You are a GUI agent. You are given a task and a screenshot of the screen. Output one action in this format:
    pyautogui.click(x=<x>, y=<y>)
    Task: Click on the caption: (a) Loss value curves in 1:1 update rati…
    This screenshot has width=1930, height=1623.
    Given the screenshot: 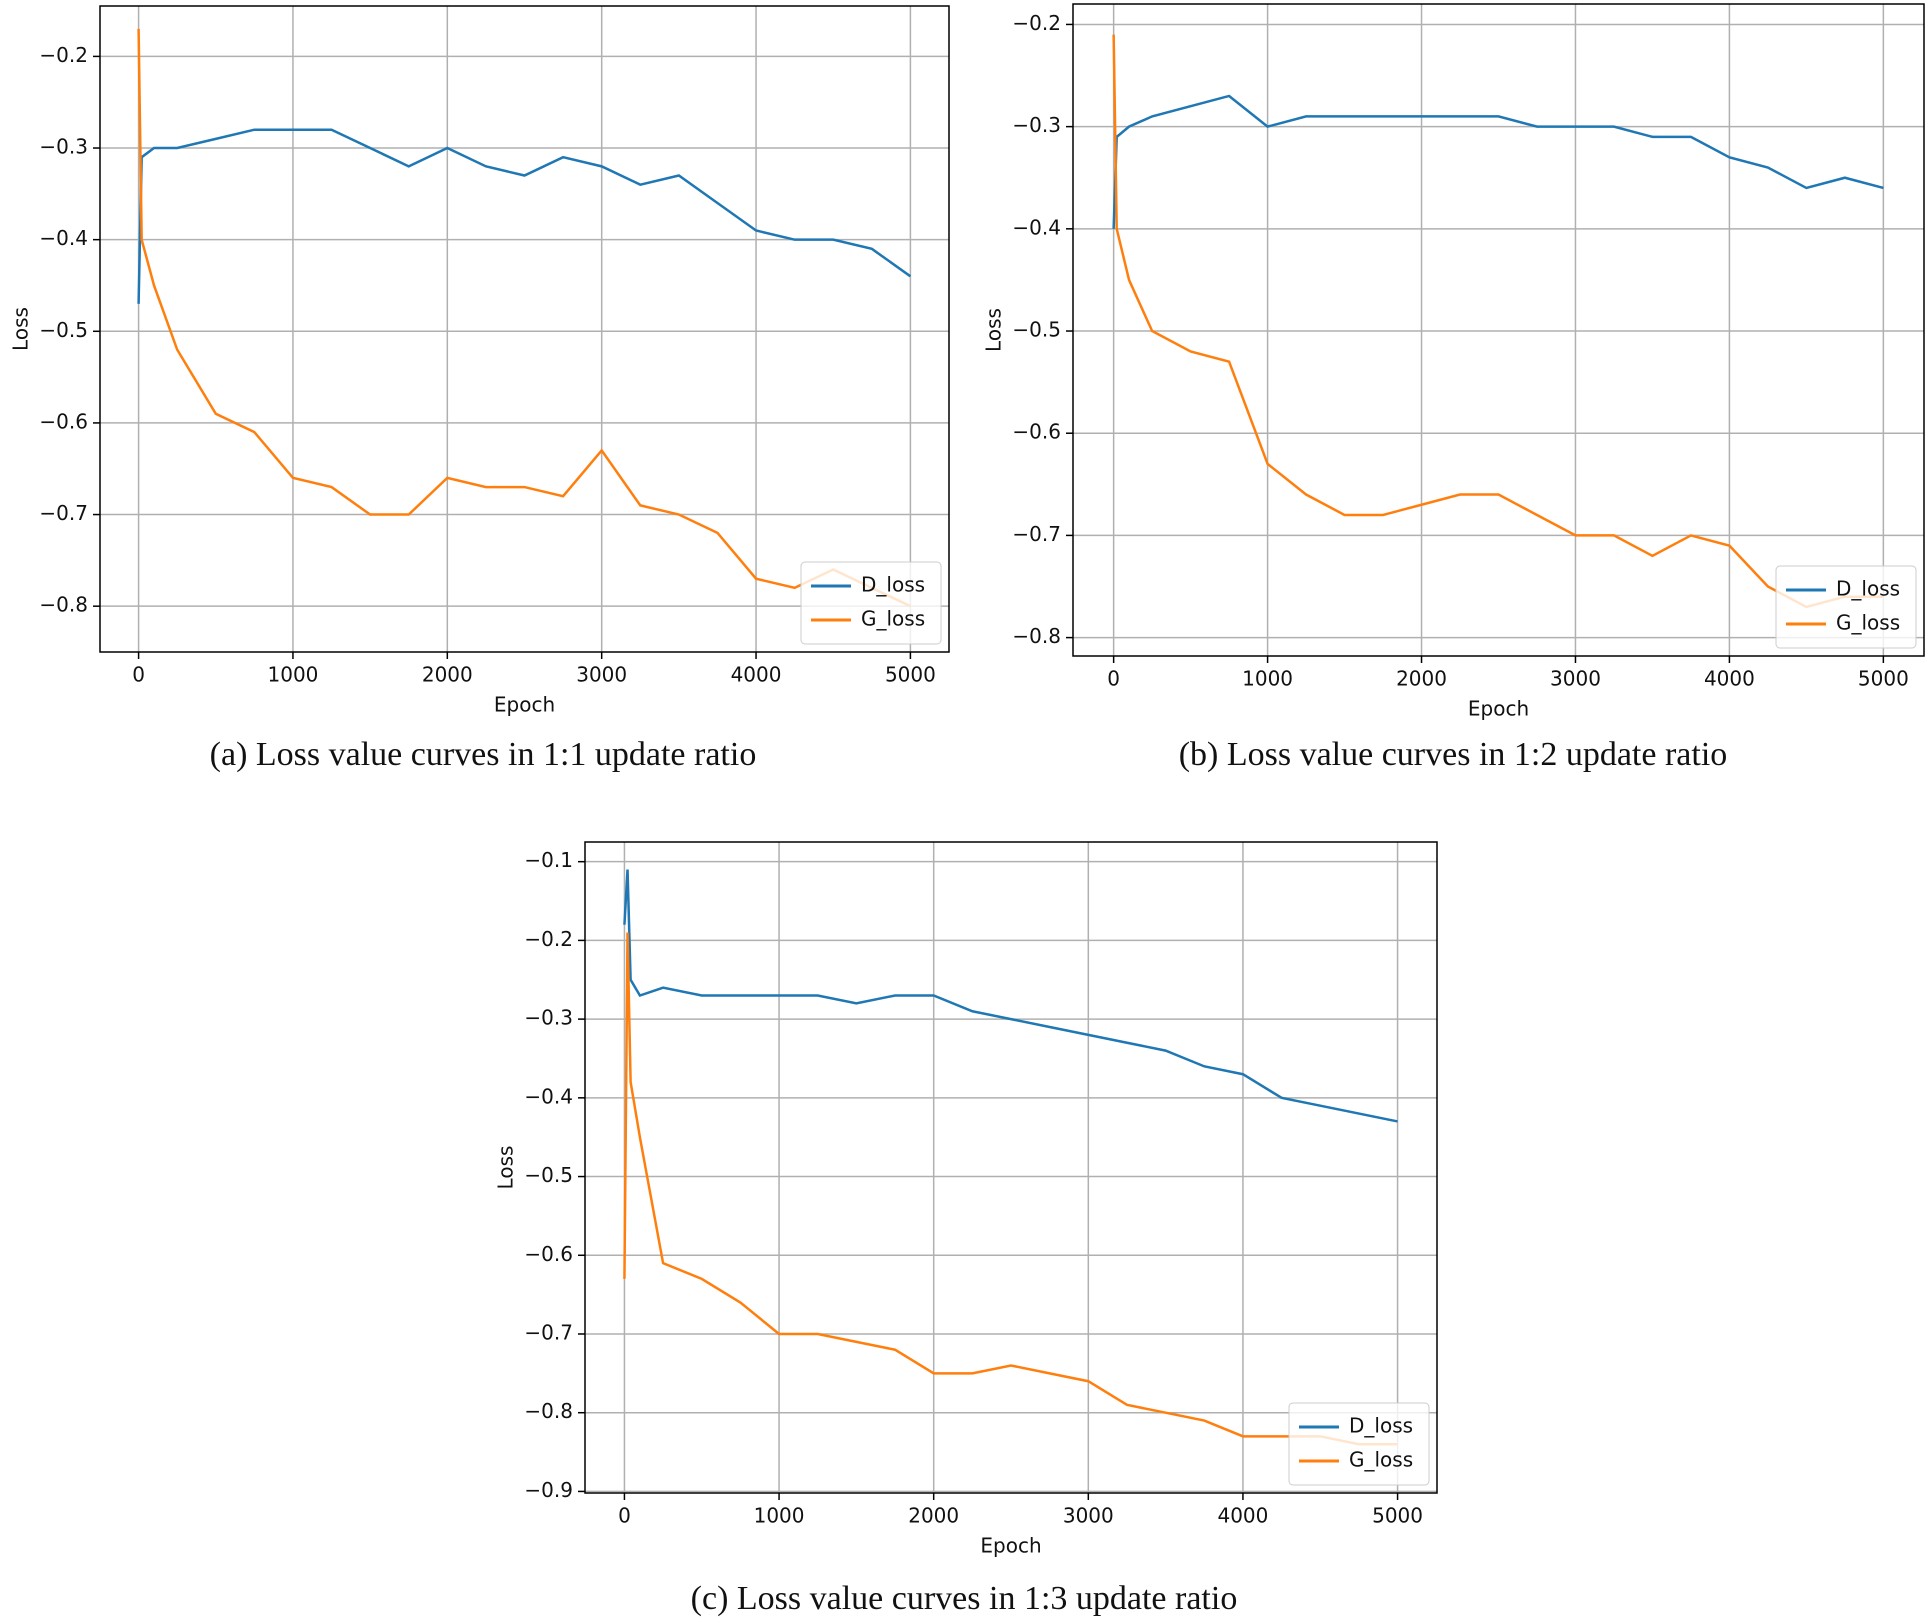 What is the action you would take?
    pyautogui.click(x=483, y=754)
    